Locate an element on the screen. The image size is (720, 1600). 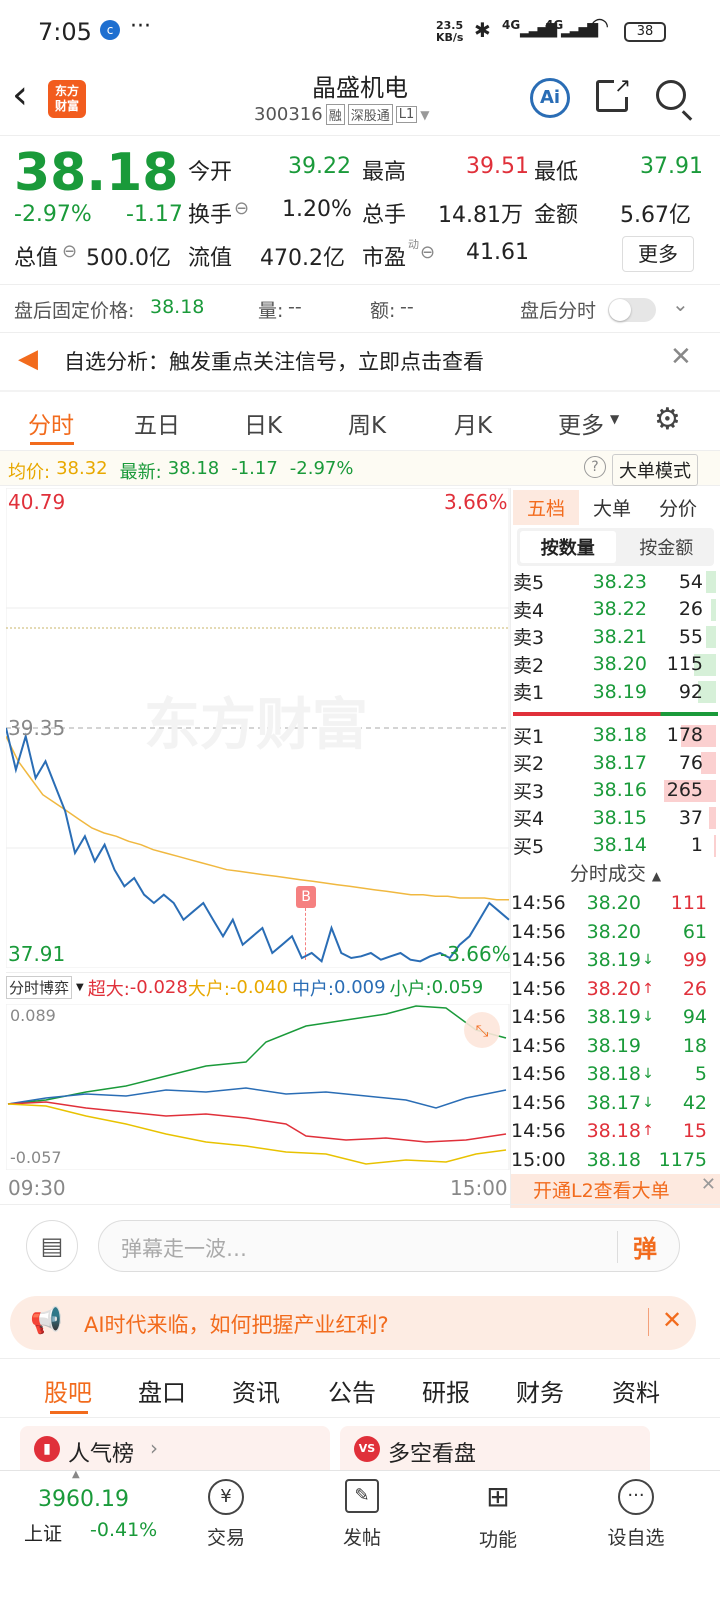
tab-monthly-k: 月K is located at coordinates (473, 426).